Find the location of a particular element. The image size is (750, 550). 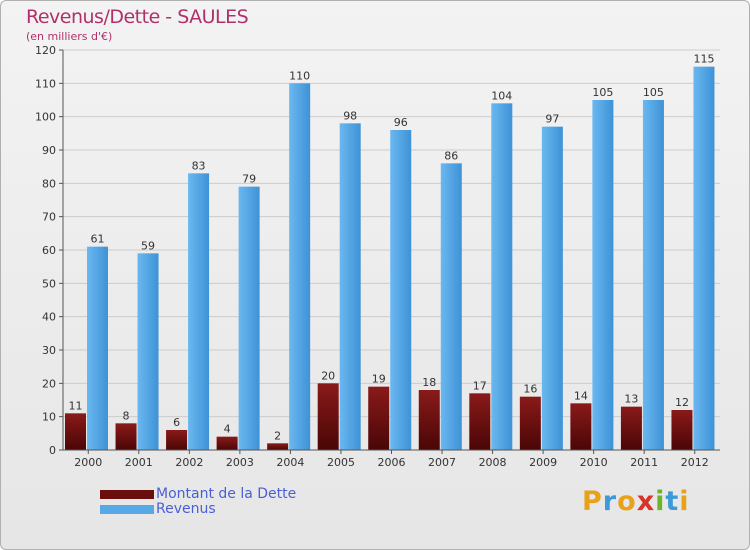

legend-item-revenue: Revenus is located at coordinates (198, 509).